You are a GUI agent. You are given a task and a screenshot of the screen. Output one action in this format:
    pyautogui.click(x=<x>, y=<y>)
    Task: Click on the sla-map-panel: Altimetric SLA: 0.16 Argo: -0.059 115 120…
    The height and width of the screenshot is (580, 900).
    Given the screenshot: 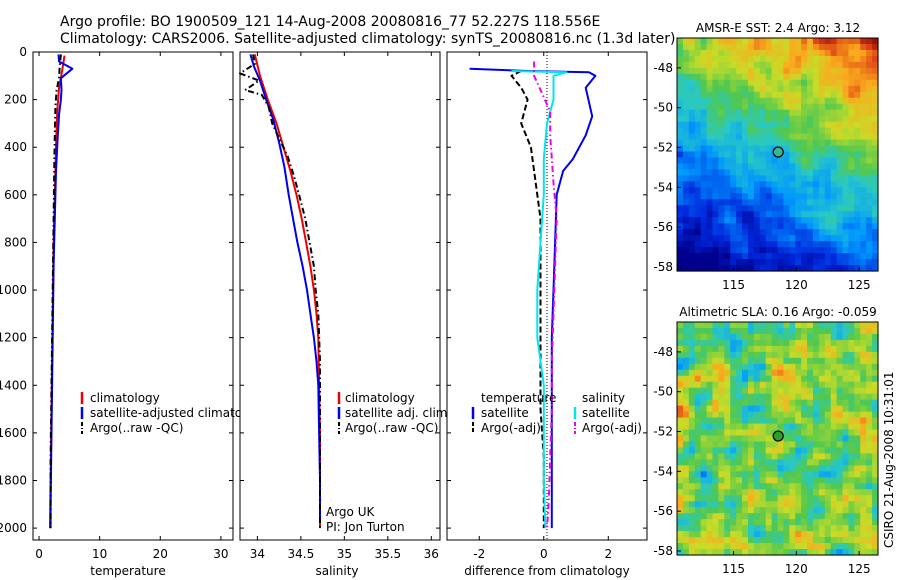 What is the action you would take?
    pyautogui.click(x=766, y=440)
    